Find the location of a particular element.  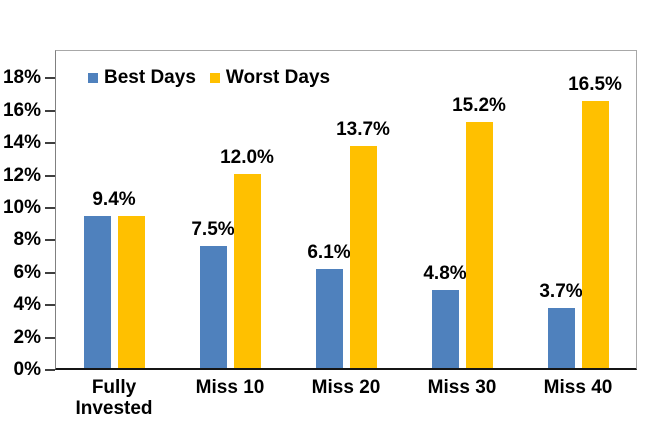

x-axis-category-label: Miss 30 is located at coordinates (462, 387).